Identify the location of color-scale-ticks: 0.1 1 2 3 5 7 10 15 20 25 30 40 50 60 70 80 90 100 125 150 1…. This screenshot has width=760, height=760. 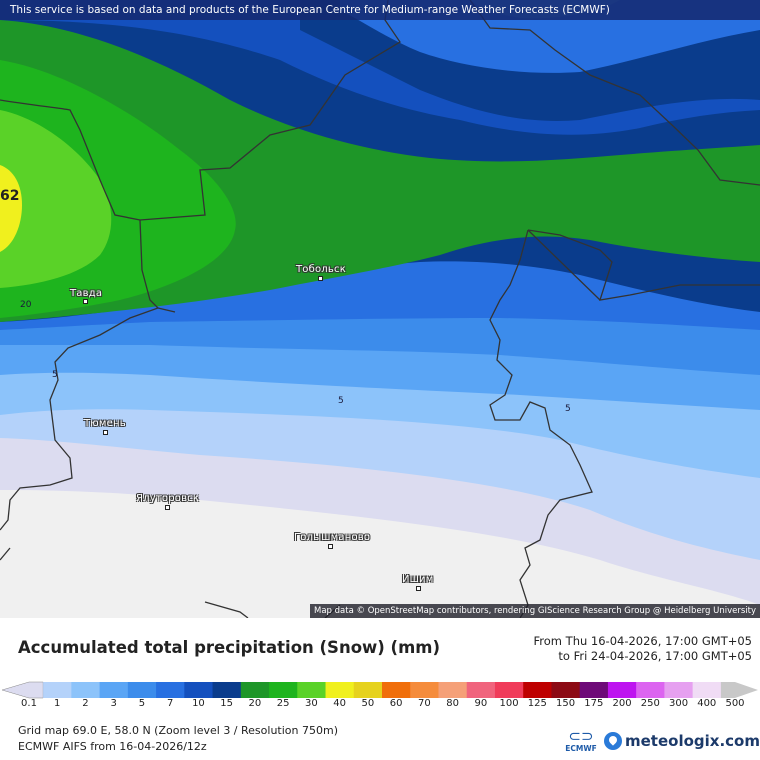
(380, 704).